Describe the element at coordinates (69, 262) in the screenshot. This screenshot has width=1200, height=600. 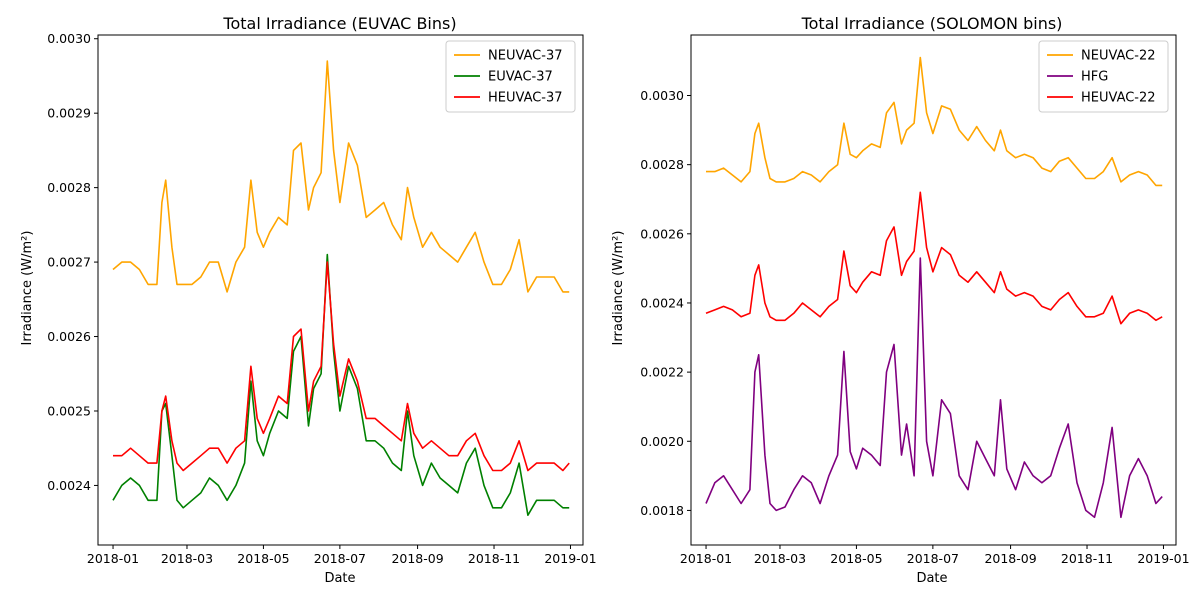
I see `y-tick-label: 0.0027` at that location.